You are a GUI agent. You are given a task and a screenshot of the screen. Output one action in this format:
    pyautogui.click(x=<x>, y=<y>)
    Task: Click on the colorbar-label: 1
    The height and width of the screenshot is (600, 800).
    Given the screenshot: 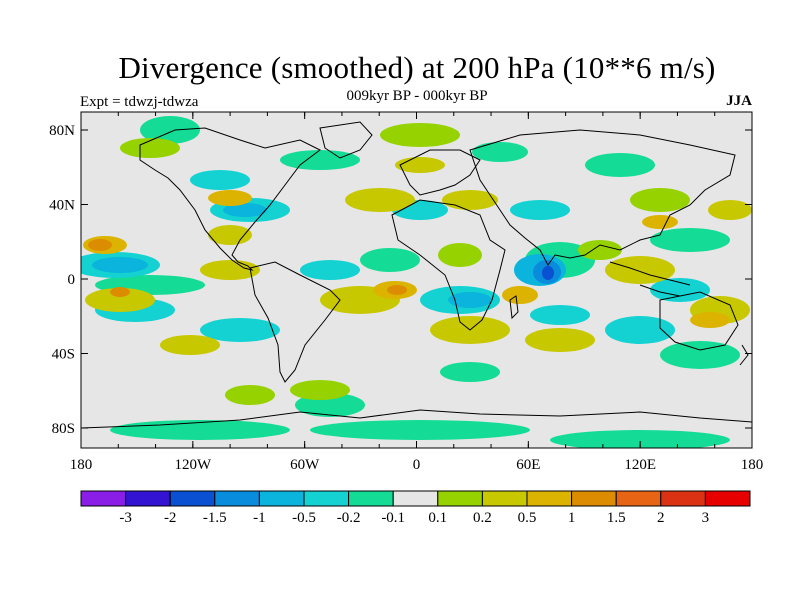 What is the action you would take?
    pyautogui.click(x=572, y=518)
    